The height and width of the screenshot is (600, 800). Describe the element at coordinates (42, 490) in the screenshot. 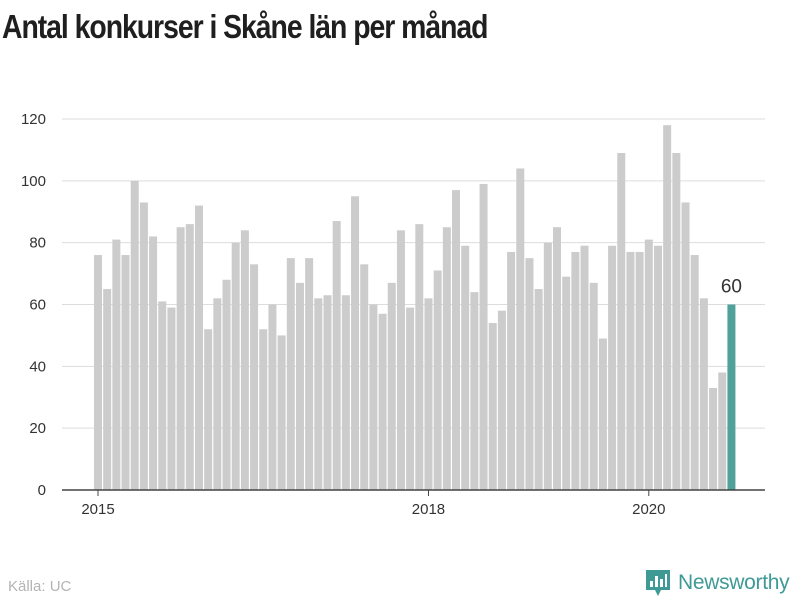

I see `y-tick-label: 0` at that location.